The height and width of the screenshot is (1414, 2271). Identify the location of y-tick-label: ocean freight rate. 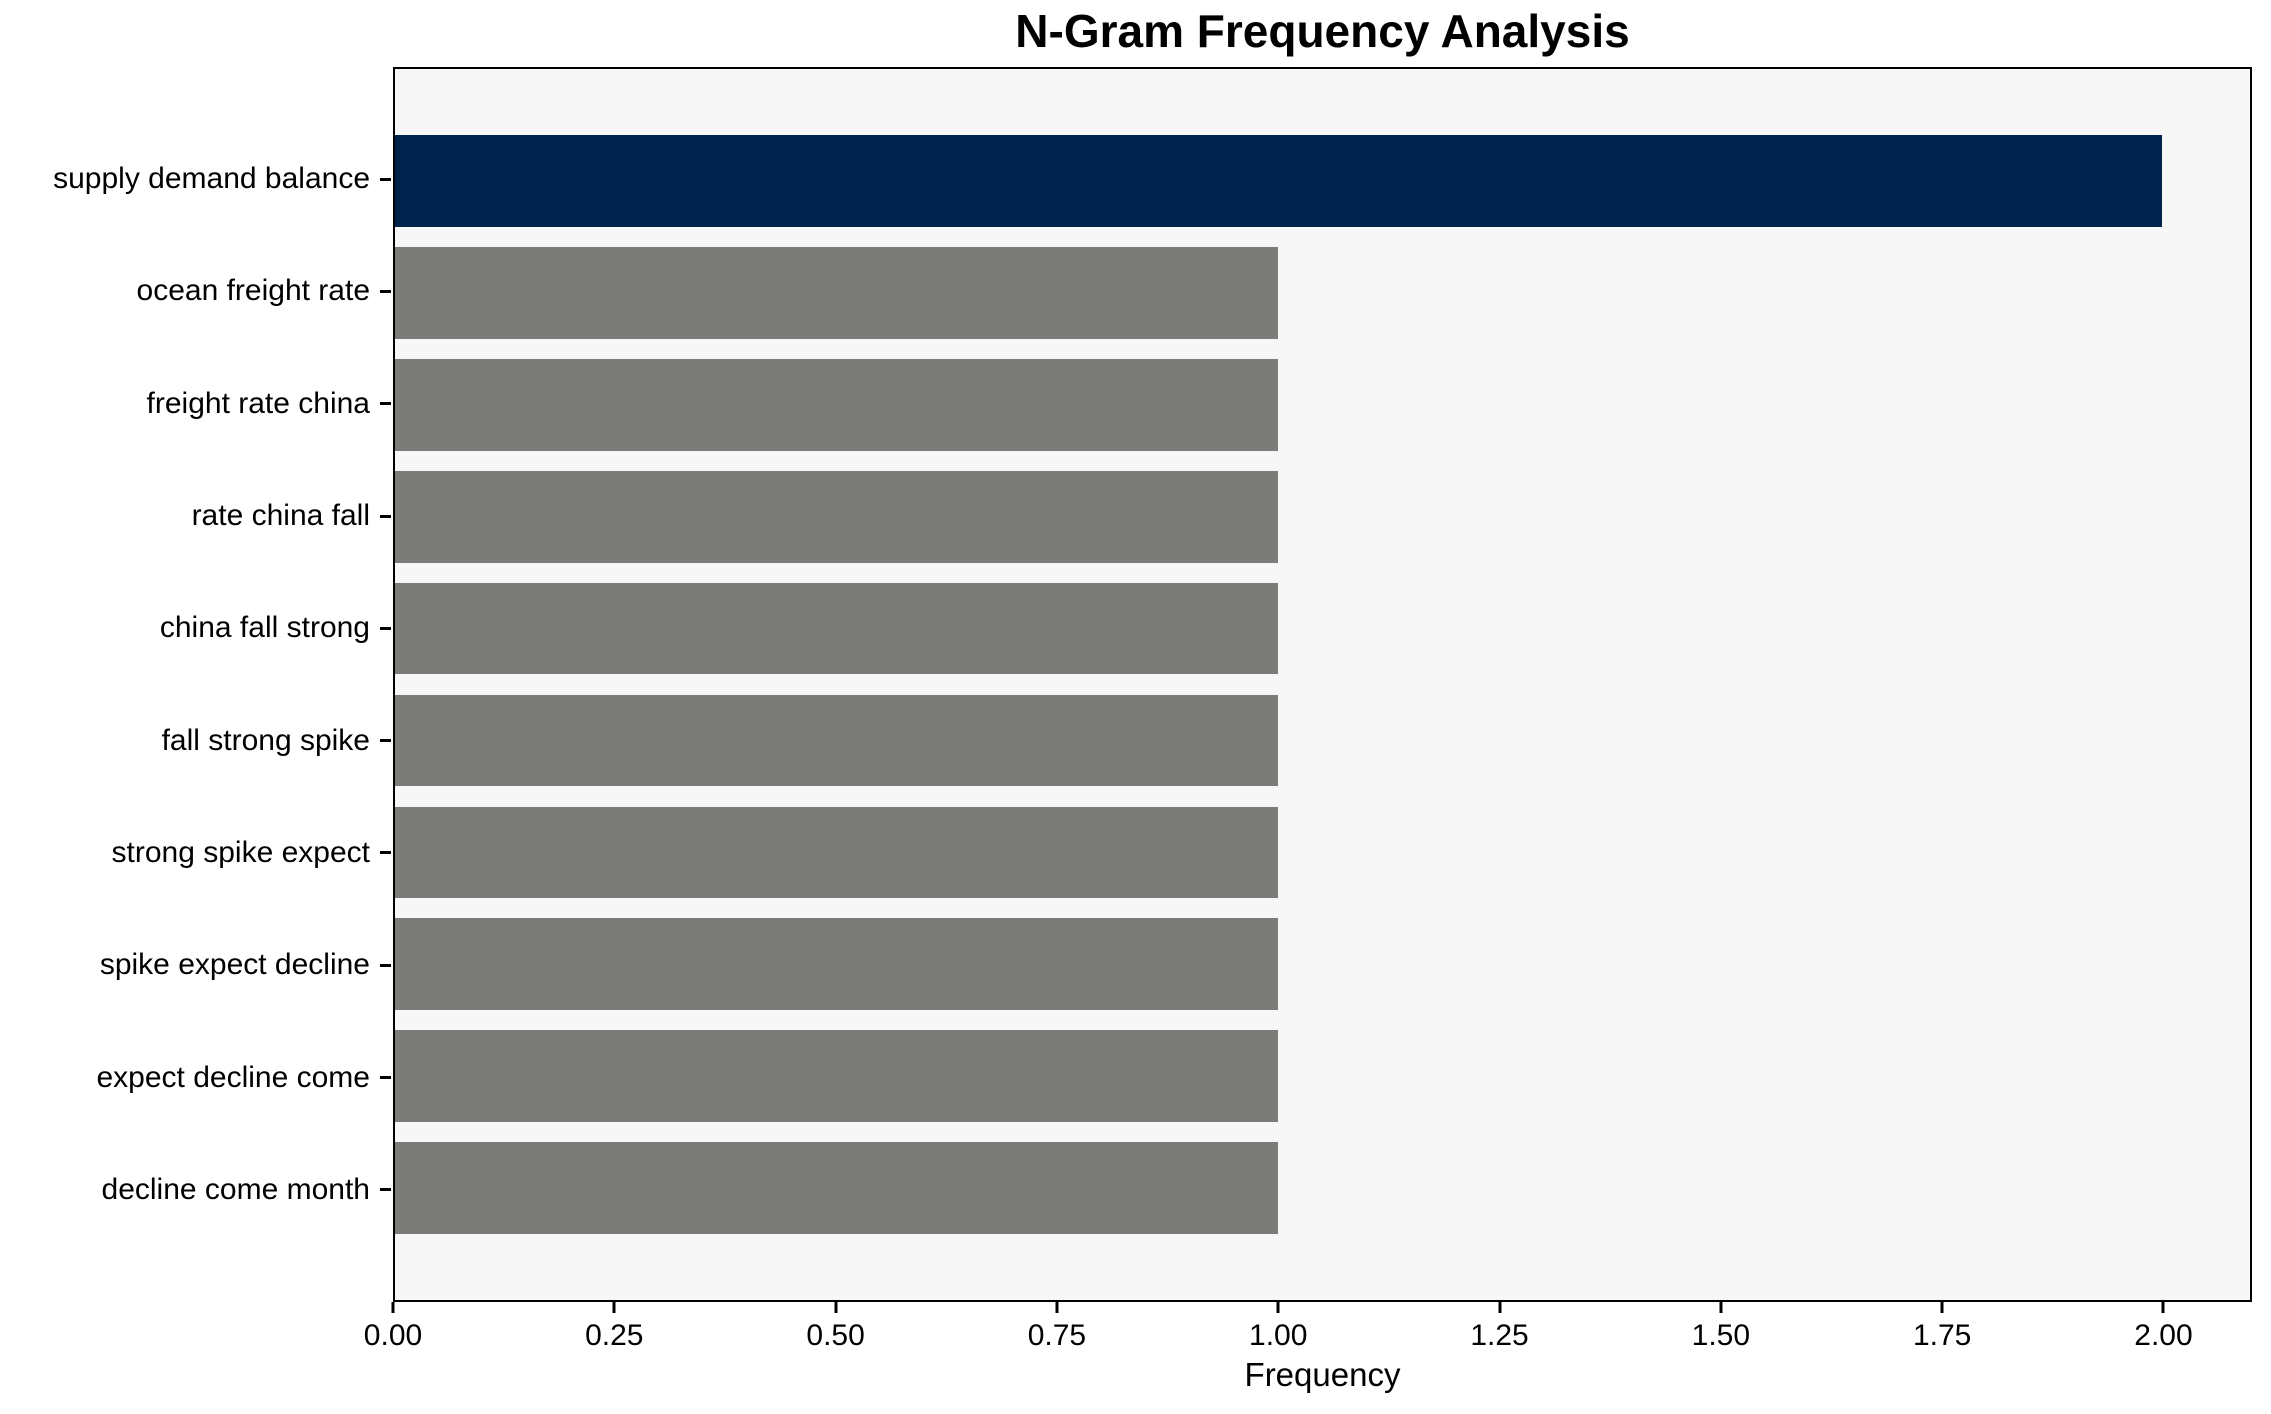
(253, 291).